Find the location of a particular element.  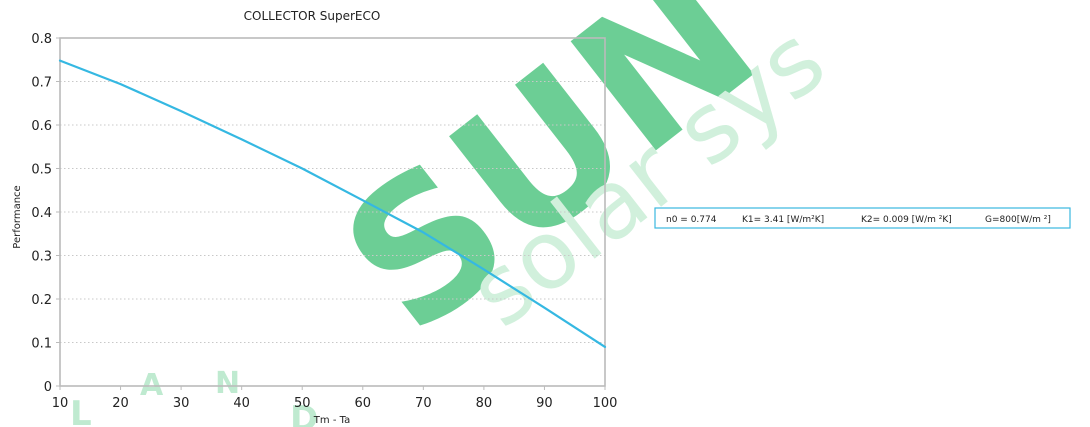

y-axis-ticks: 0 0.1 0.2 0.3 0.4 0.5 0.6 0.7 0.8 is located at coordinates (45, 213).